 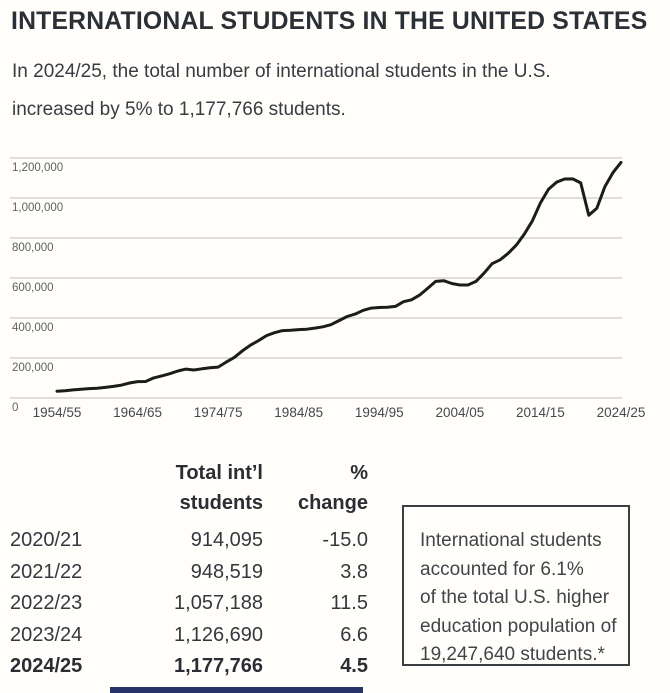 What do you see at coordinates (46, 634) in the screenshot?
I see `table-row-year: 2023/24` at bounding box center [46, 634].